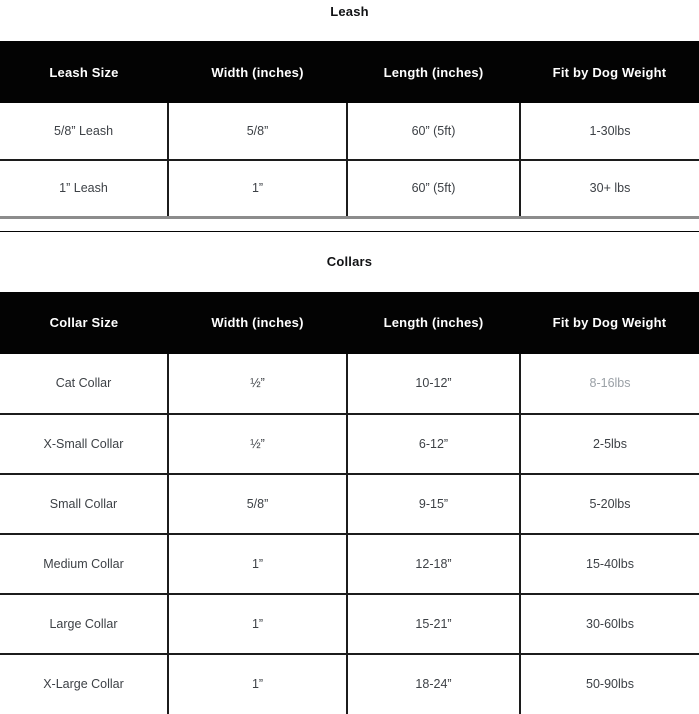 This screenshot has height=714, width=699. Describe the element at coordinates (433, 623) in the screenshot. I see `table-cell: 15-21”` at that location.